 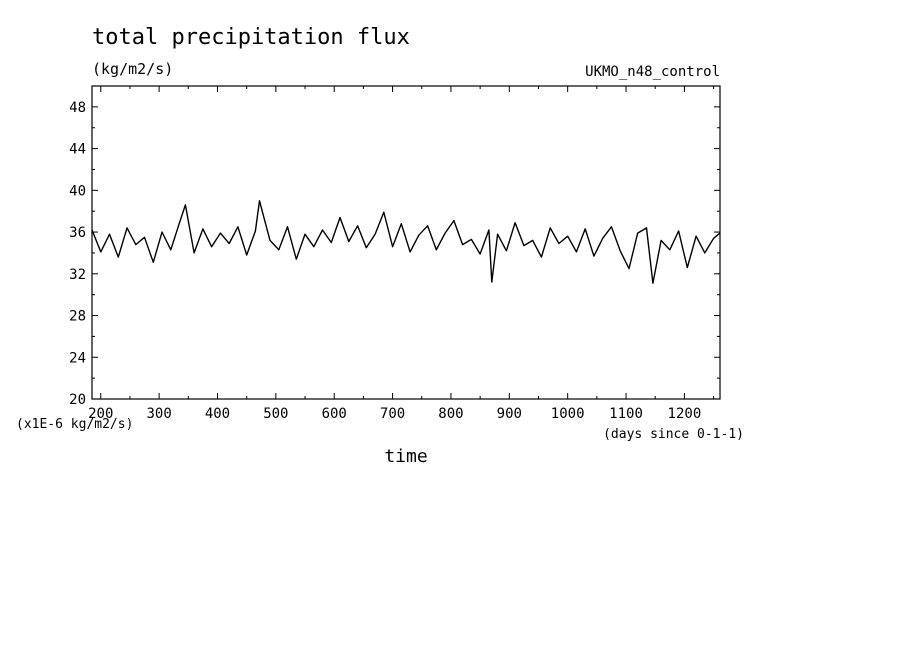 I want to click on x-tick-label: 900, so click(x=509, y=414).